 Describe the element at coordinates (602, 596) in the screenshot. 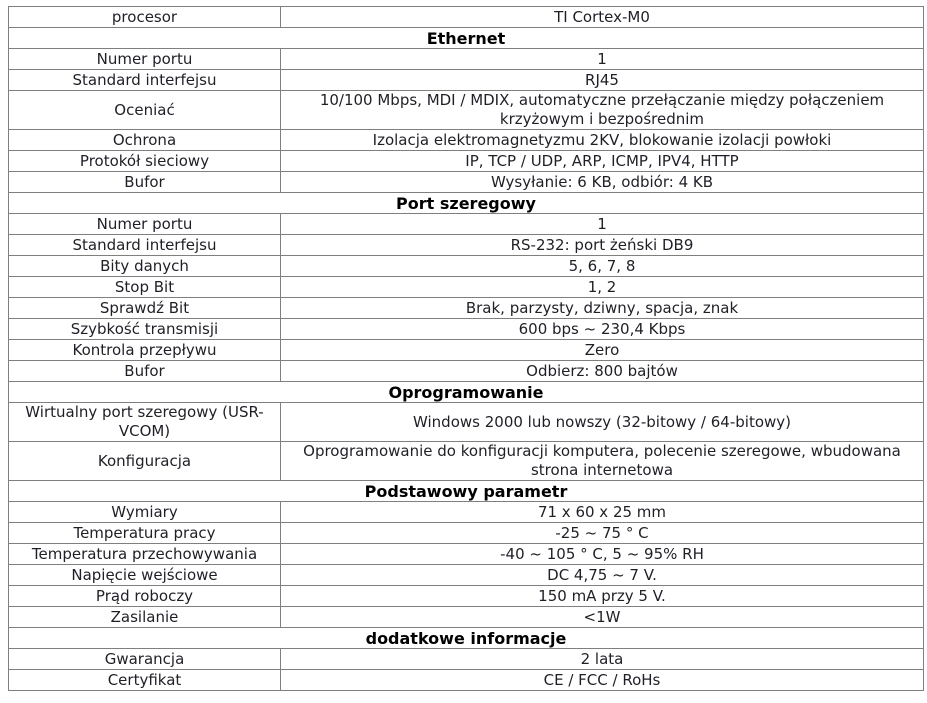

I see `spec-value: 150 mA przy 5 V.` at that location.